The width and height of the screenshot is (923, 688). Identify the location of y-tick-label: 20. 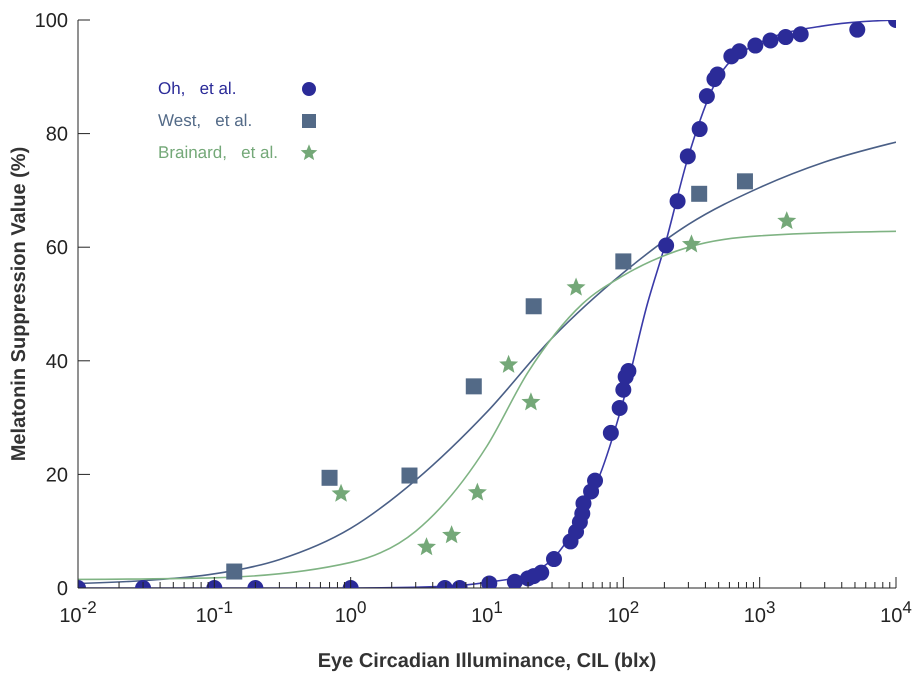
(57, 475).